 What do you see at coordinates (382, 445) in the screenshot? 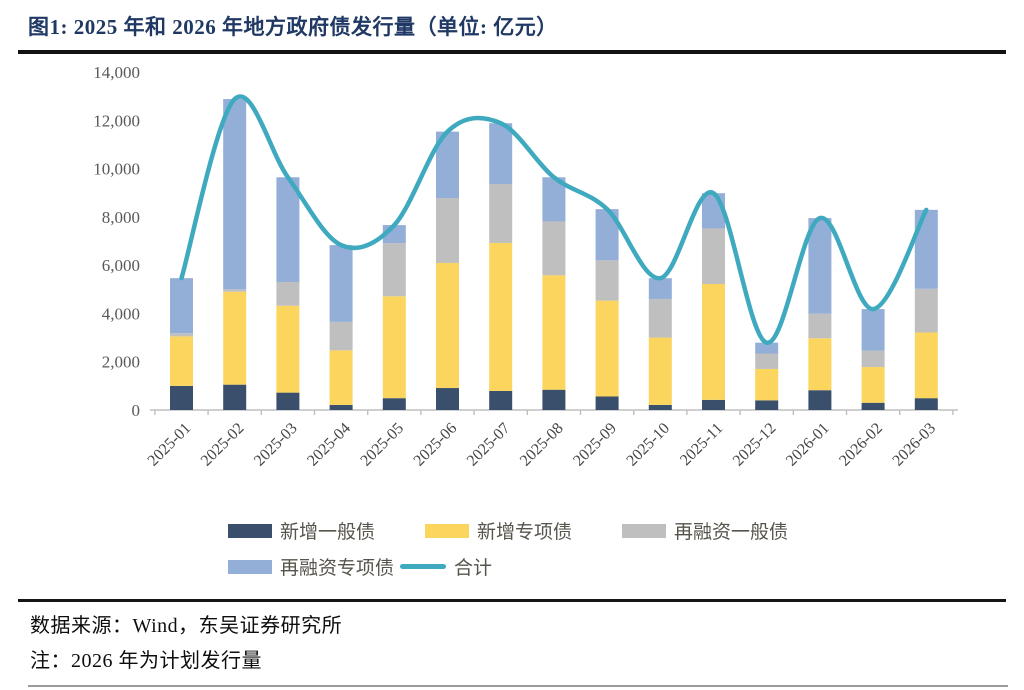
I see `x-axis-category-label: 2025-05` at bounding box center [382, 445].